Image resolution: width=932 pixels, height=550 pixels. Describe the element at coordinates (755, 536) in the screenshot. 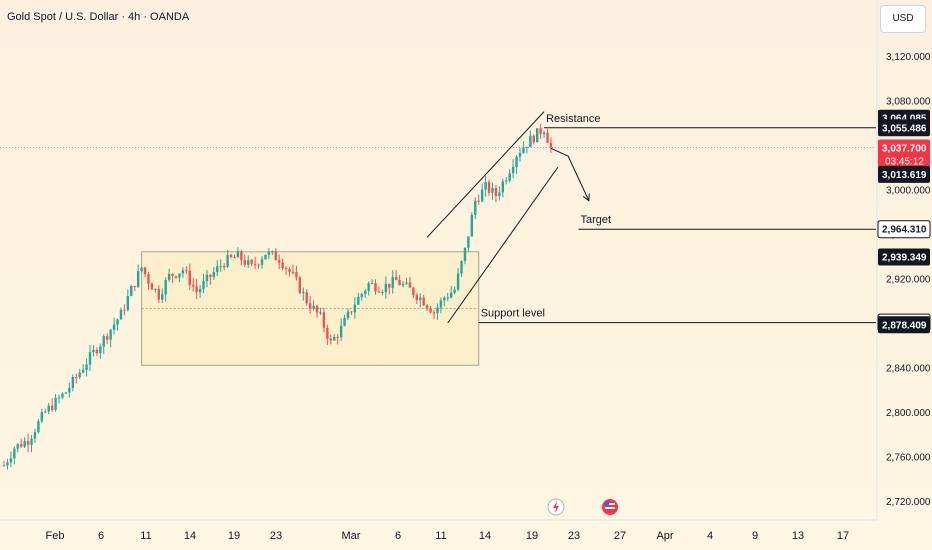

I see `x-tick-label: 9` at that location.